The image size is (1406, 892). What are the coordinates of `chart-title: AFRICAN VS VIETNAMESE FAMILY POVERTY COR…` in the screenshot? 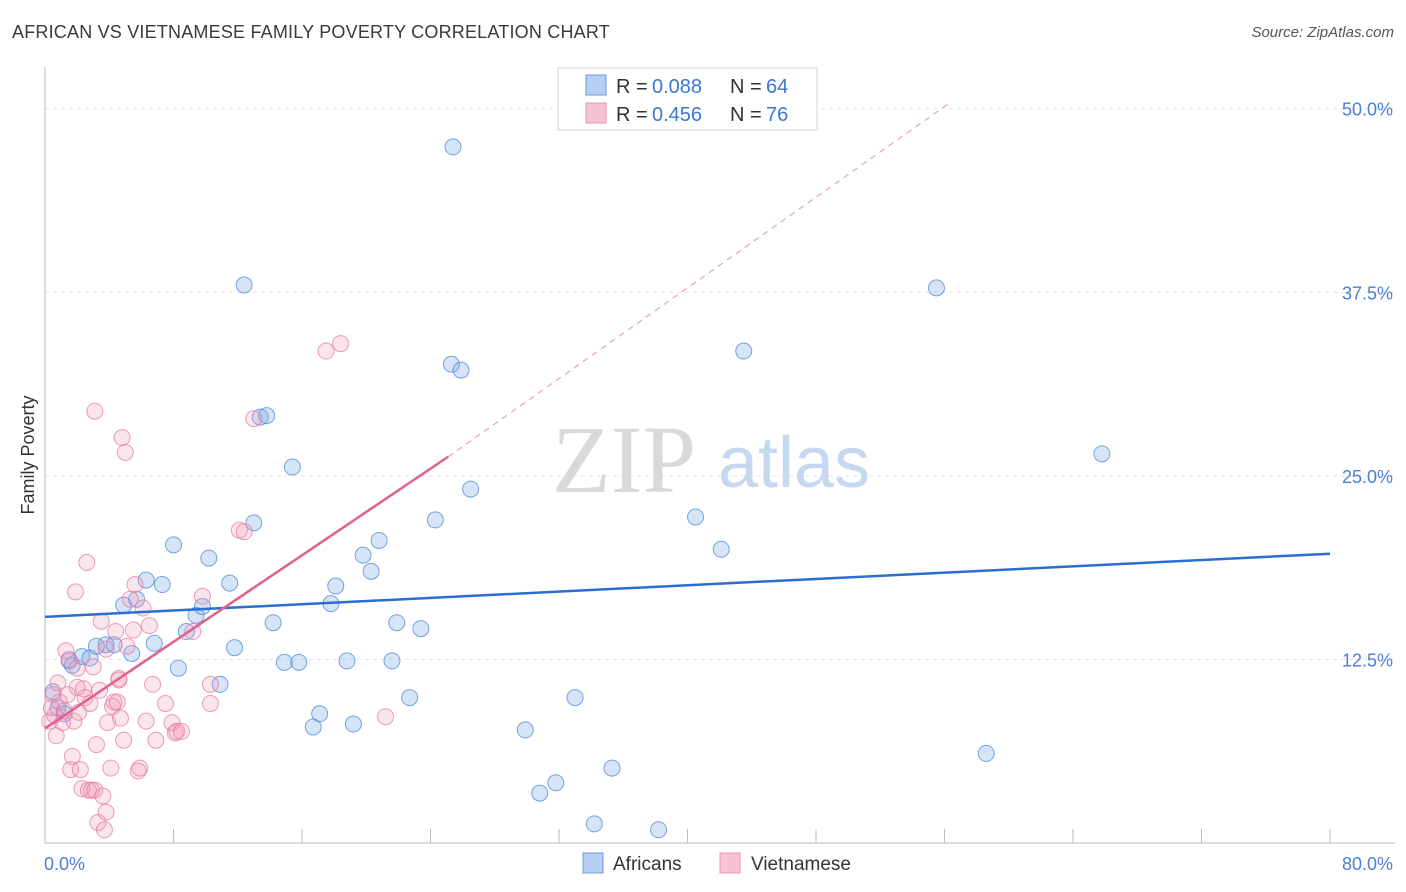 It's located at (311, 32).